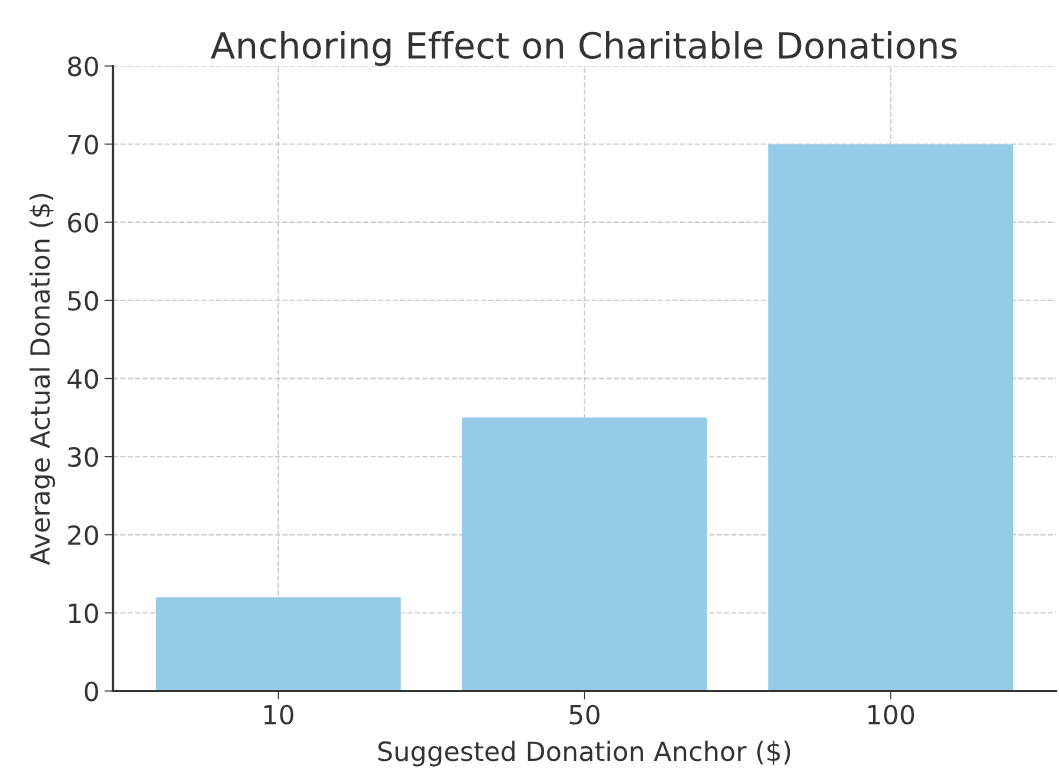  What do you see at coordinates (584, 753) in the screenshot?
I see `x-axis-title: Suggested Donation Anchor ($)` at bounding box center [584, 753].